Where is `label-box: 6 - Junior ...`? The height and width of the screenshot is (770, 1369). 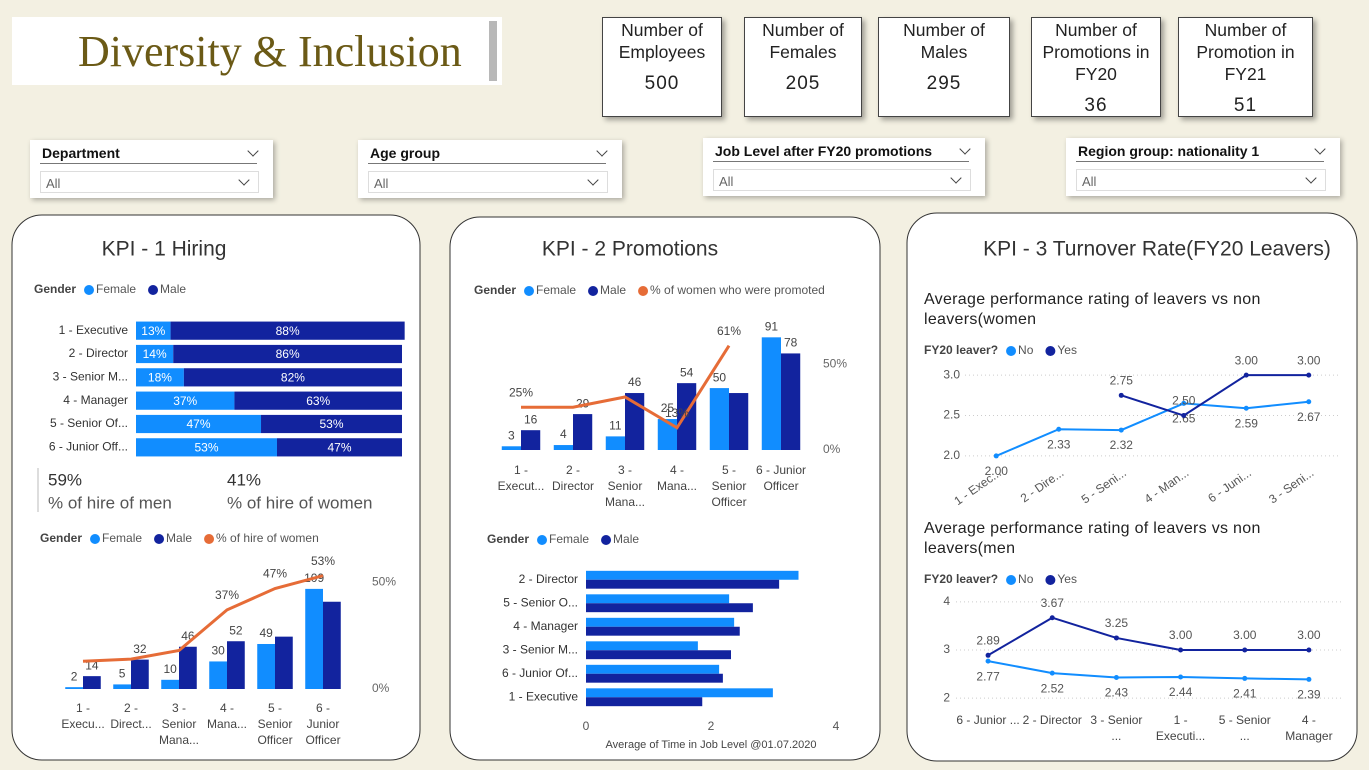
label-box: 6 - Junior ... is located at coordinates (987, 720).